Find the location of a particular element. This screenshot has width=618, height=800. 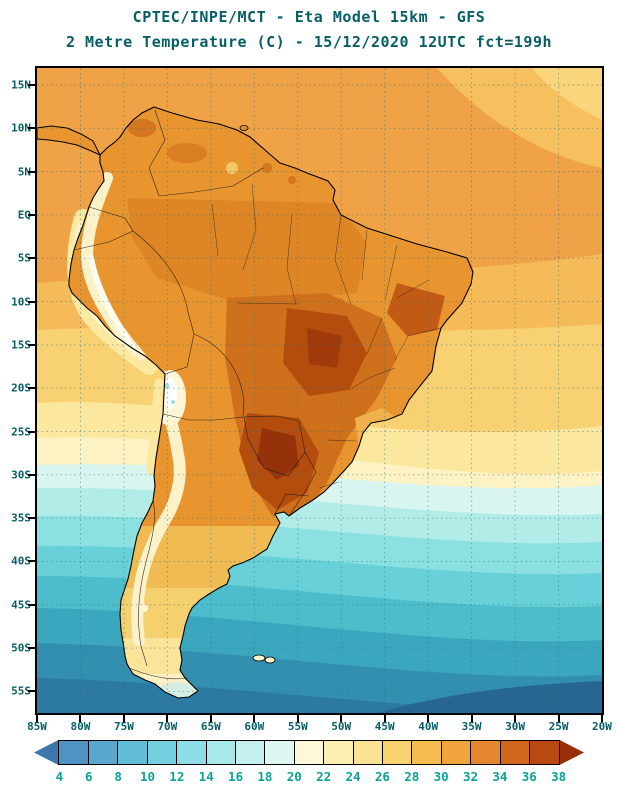

colorbar-tick-18: 18 is located at coordinates (265, 776).